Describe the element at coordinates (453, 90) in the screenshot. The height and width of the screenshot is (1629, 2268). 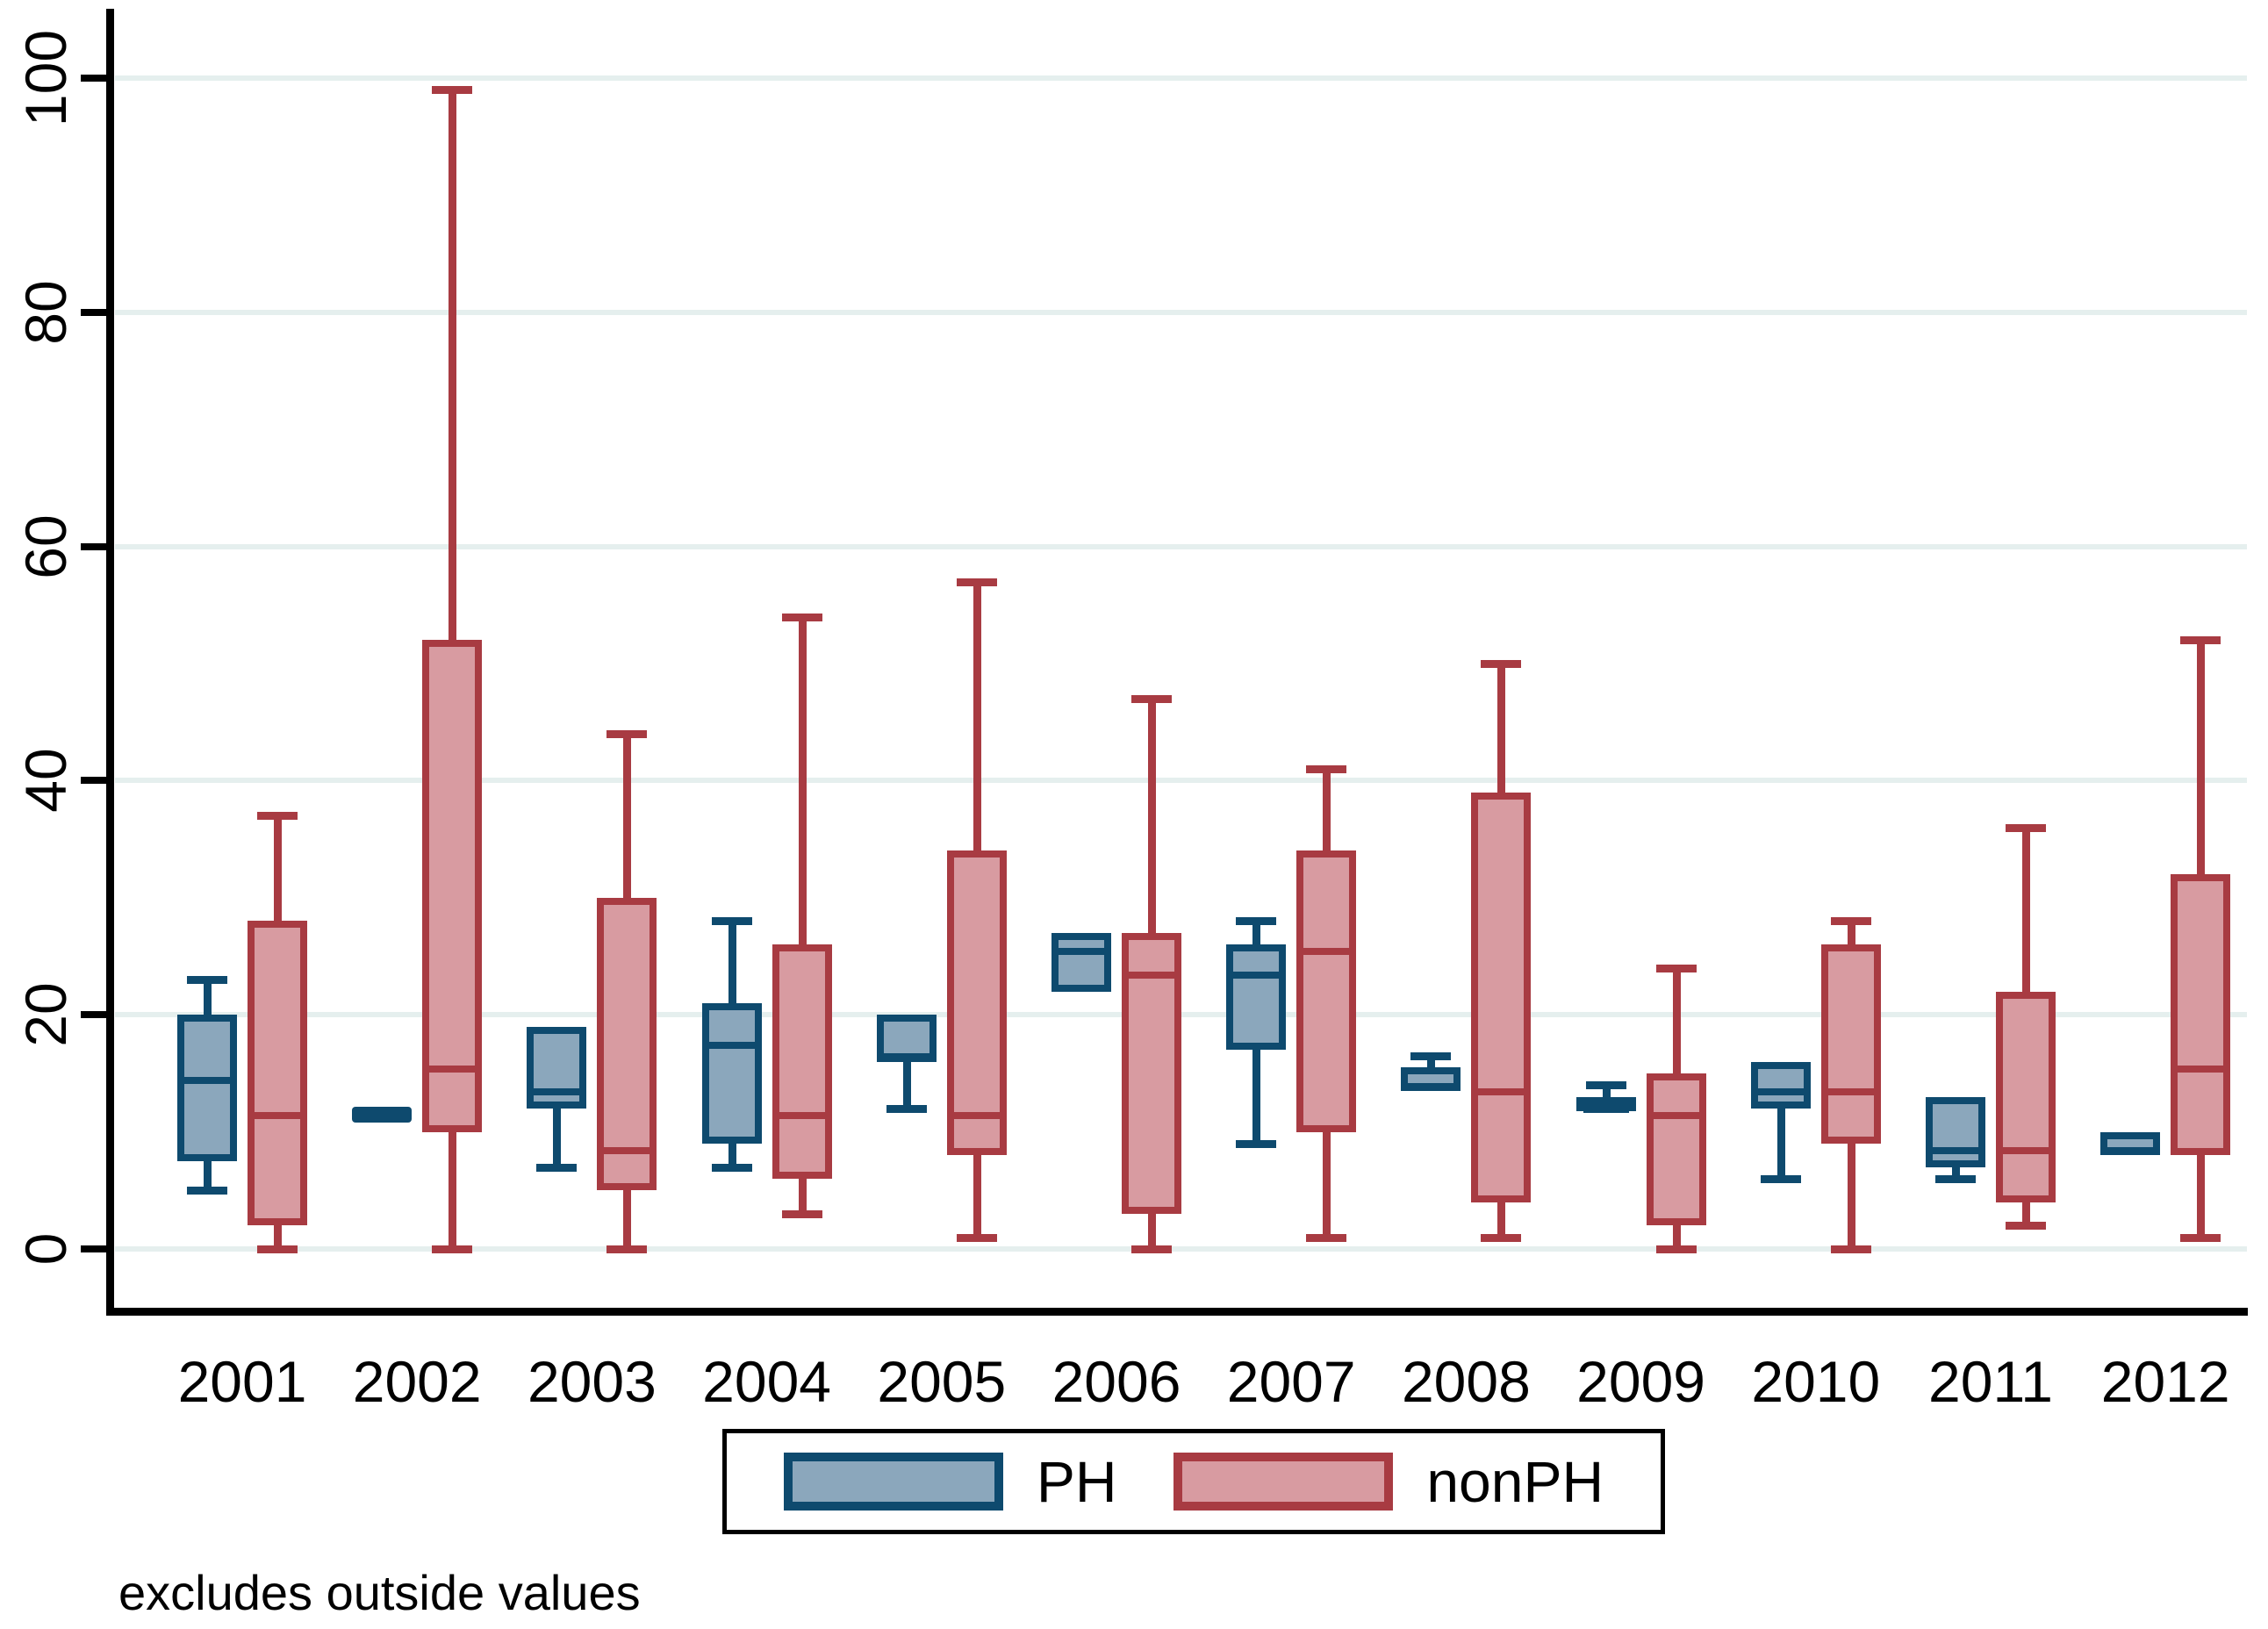
I see `whisker-upper-cap-nonPH-2002` at that location.